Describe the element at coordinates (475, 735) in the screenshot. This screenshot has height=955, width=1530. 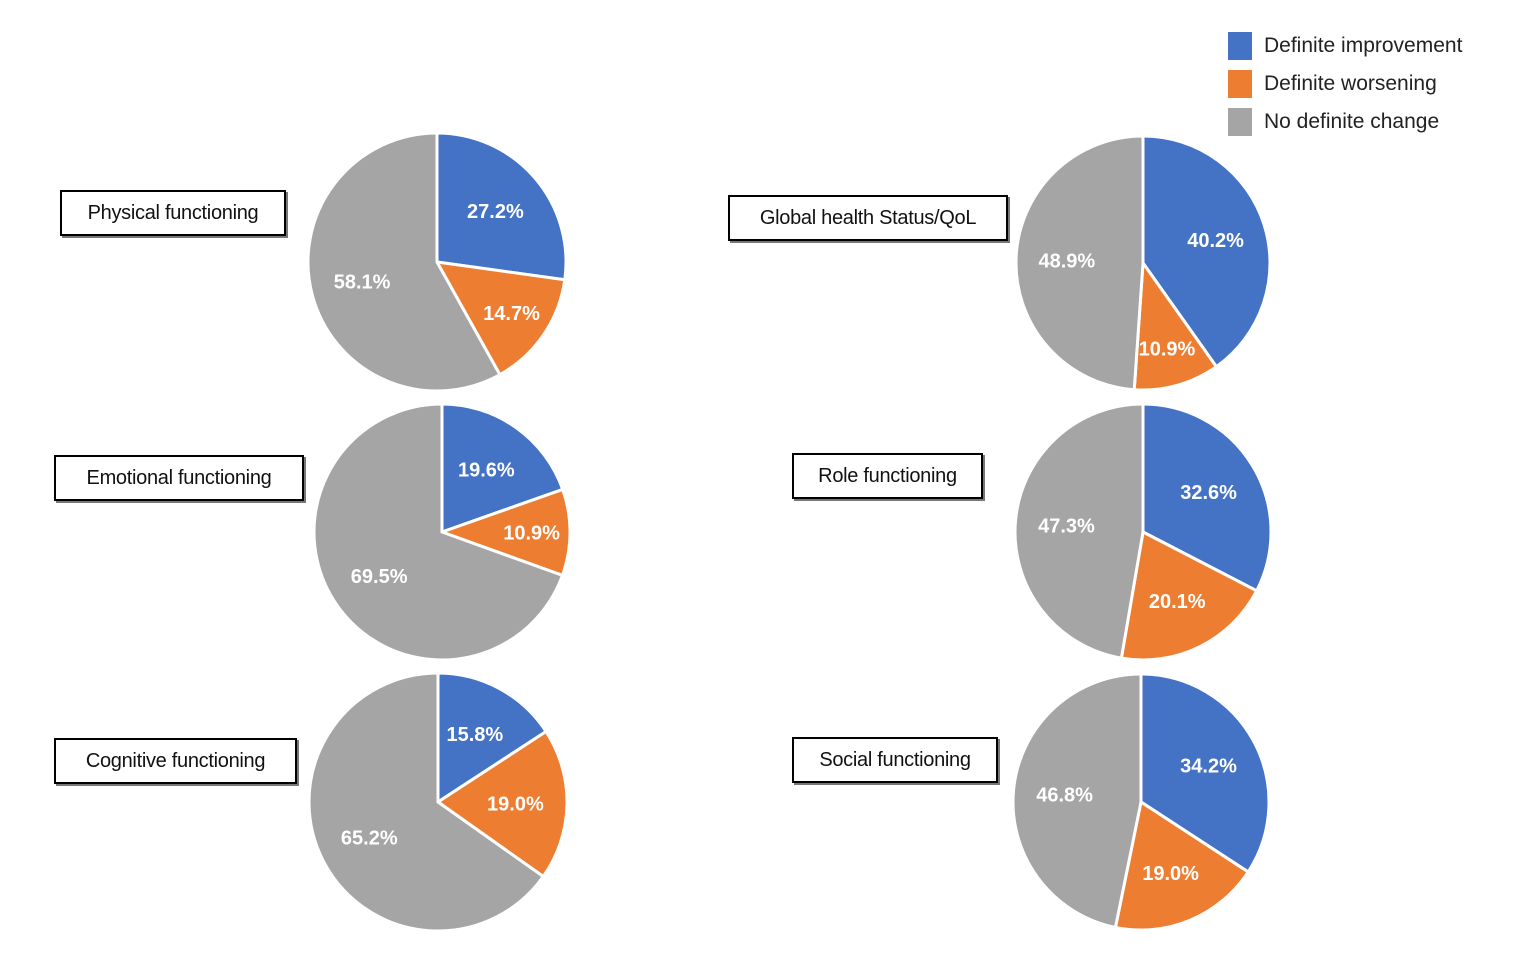
I see `data-label-improvement: 15.8%` at that location.